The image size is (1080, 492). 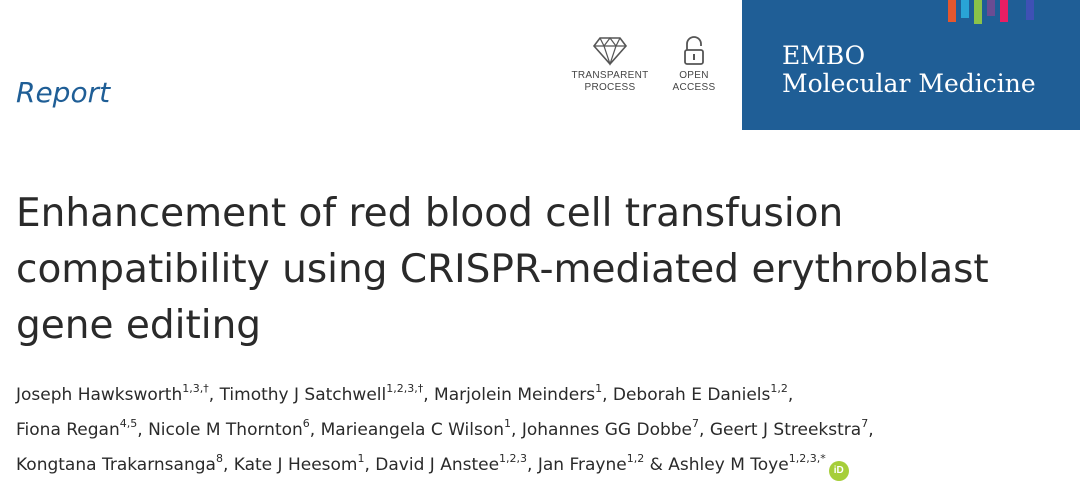 What do you see at coordinates (610, 87) in the screenshot?
I see `badge-line-2: PROCESS` at bounding box center [610, 87].